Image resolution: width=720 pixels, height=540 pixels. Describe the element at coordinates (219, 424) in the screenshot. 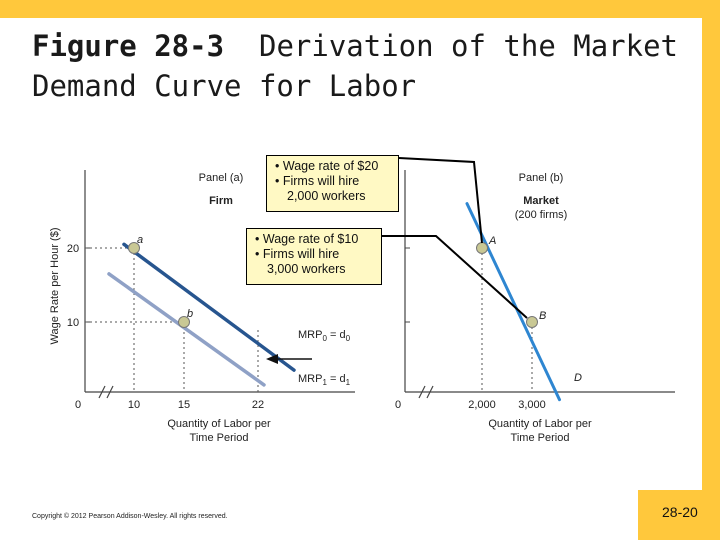

I see `panel-a-x-axis-title-1: Quantity of Labor per` at that location.